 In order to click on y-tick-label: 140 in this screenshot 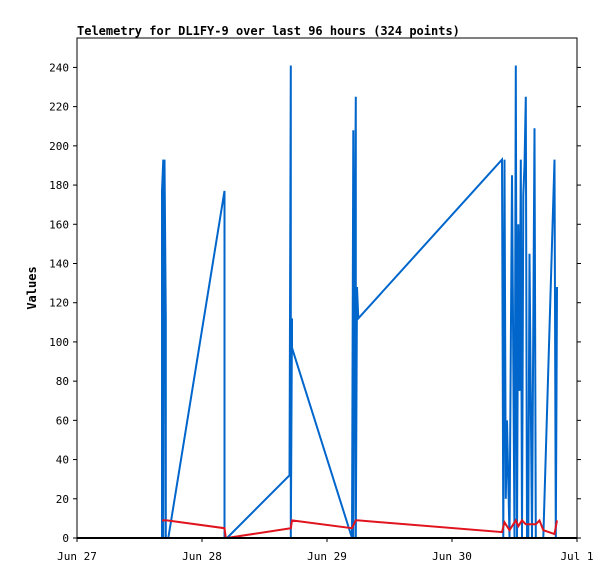, I will do `click(59, 263)`.